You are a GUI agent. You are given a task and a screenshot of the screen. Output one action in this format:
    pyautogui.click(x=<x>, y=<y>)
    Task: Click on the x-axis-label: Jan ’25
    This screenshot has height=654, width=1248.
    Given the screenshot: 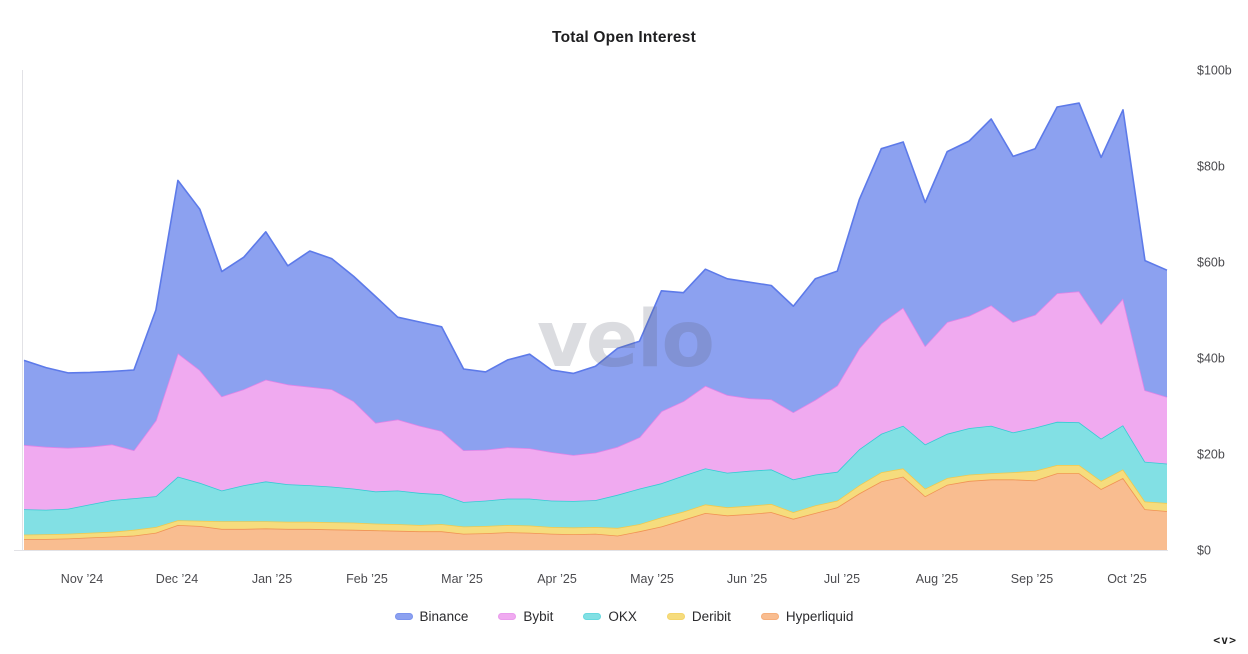 What is the action you would take?
    pyautogui.click(x=272, y=579)
    